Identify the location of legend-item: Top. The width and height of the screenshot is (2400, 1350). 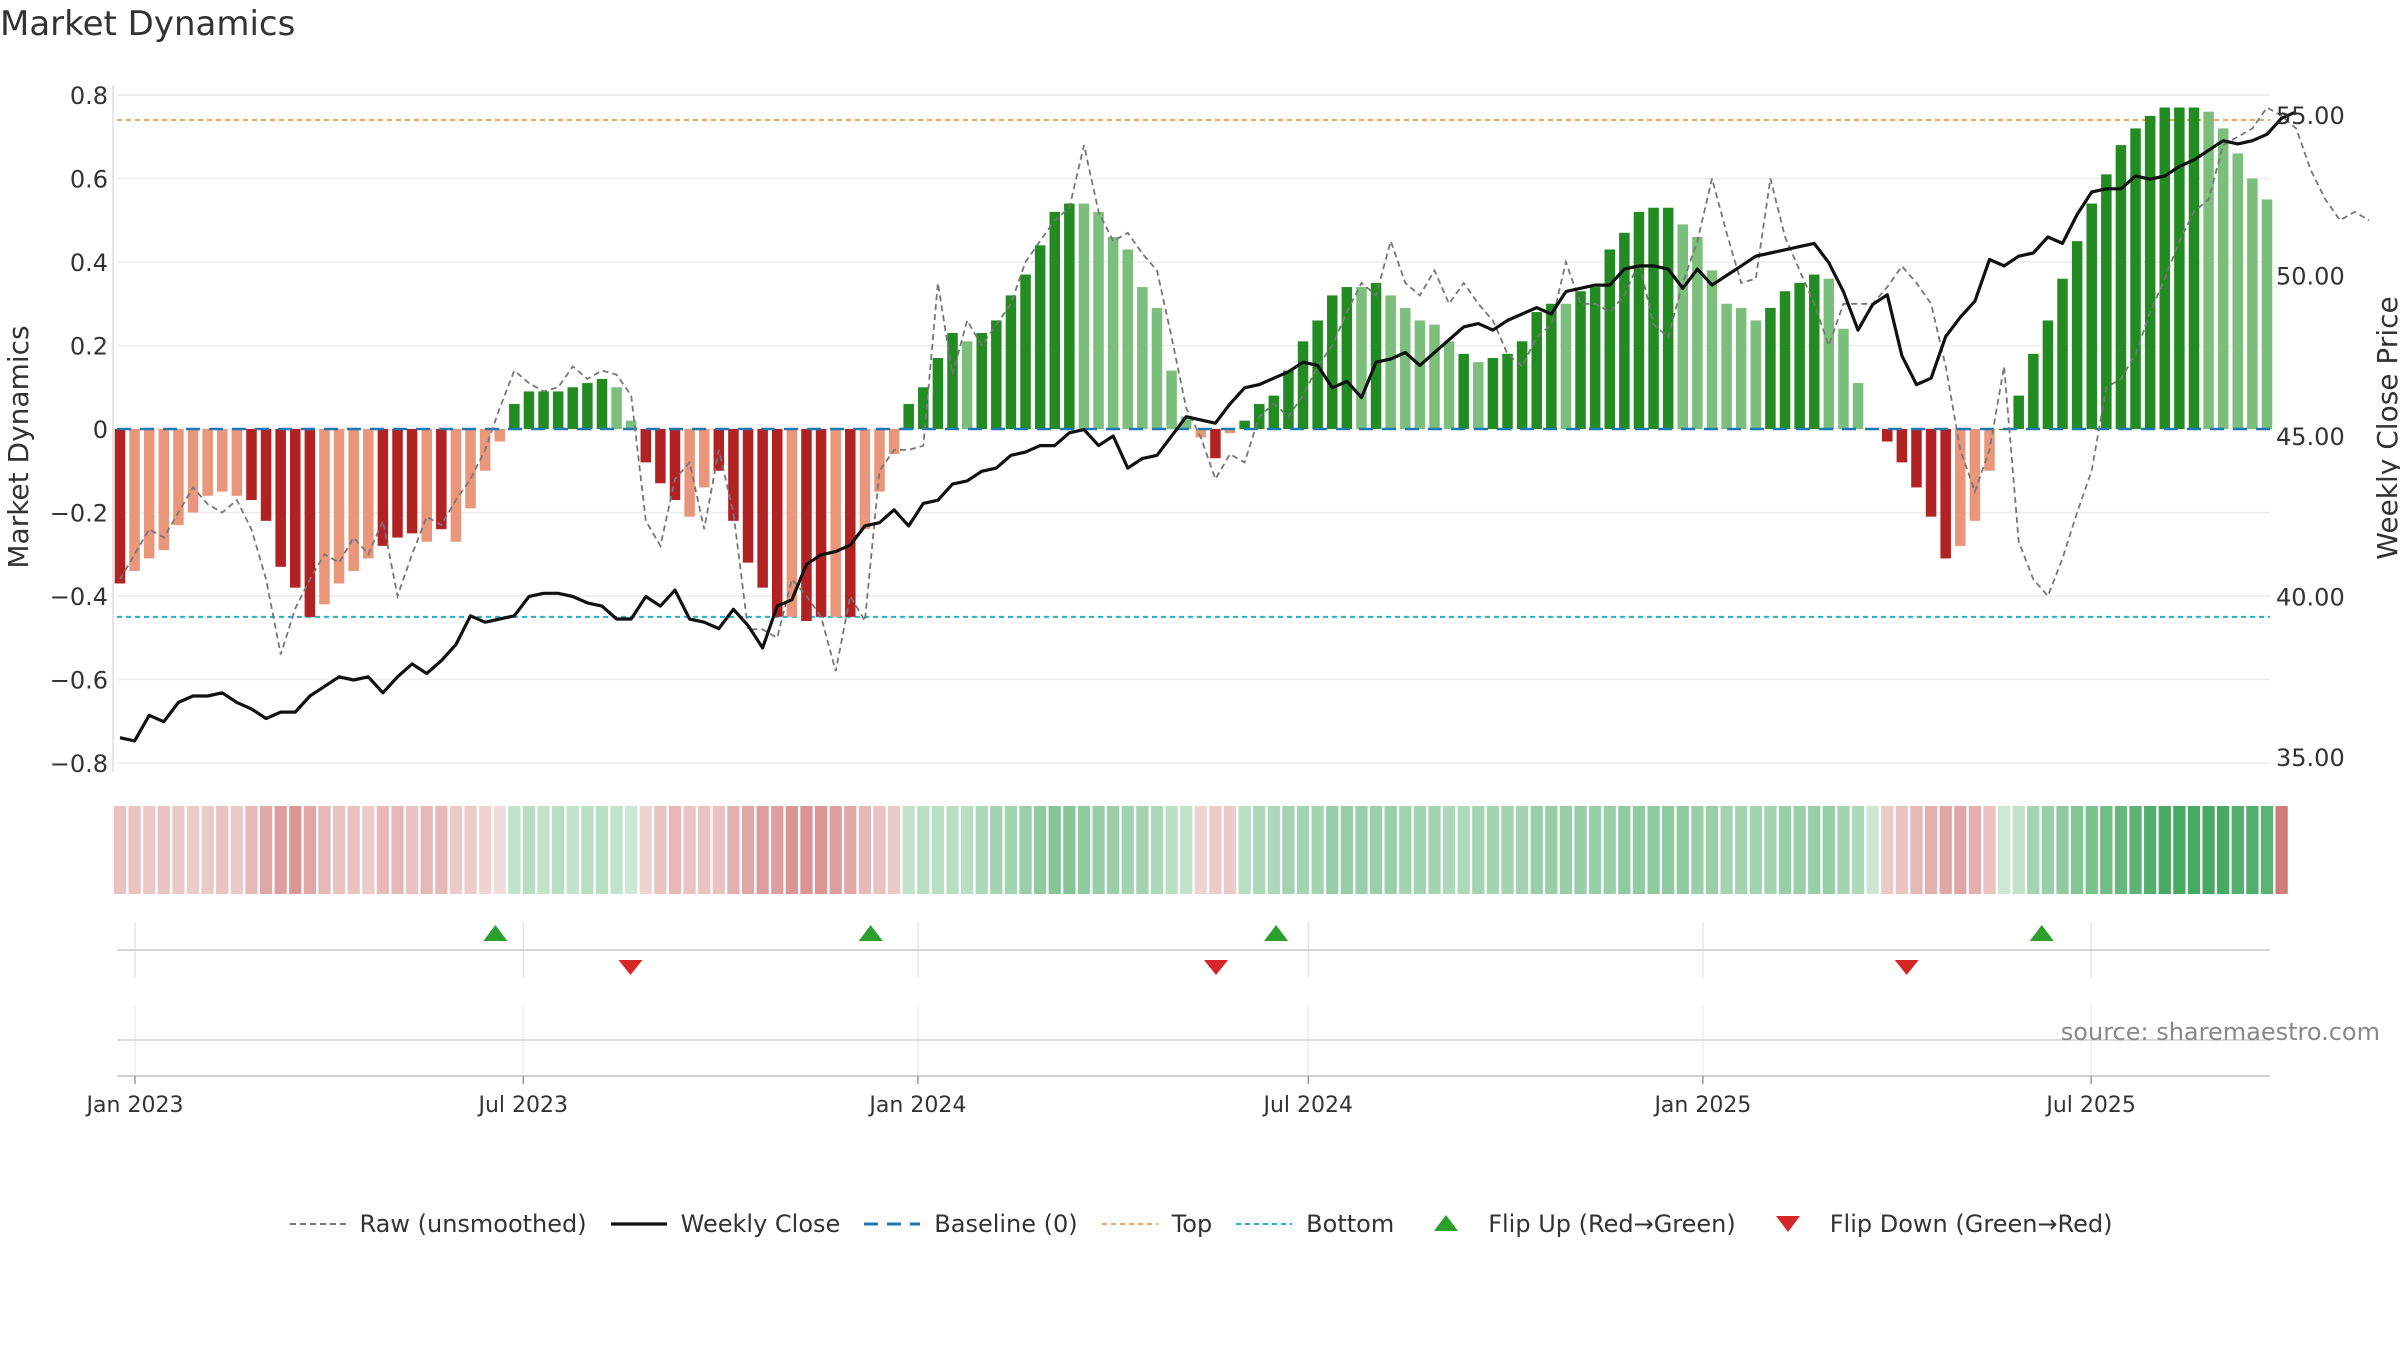
(1156, 1224).